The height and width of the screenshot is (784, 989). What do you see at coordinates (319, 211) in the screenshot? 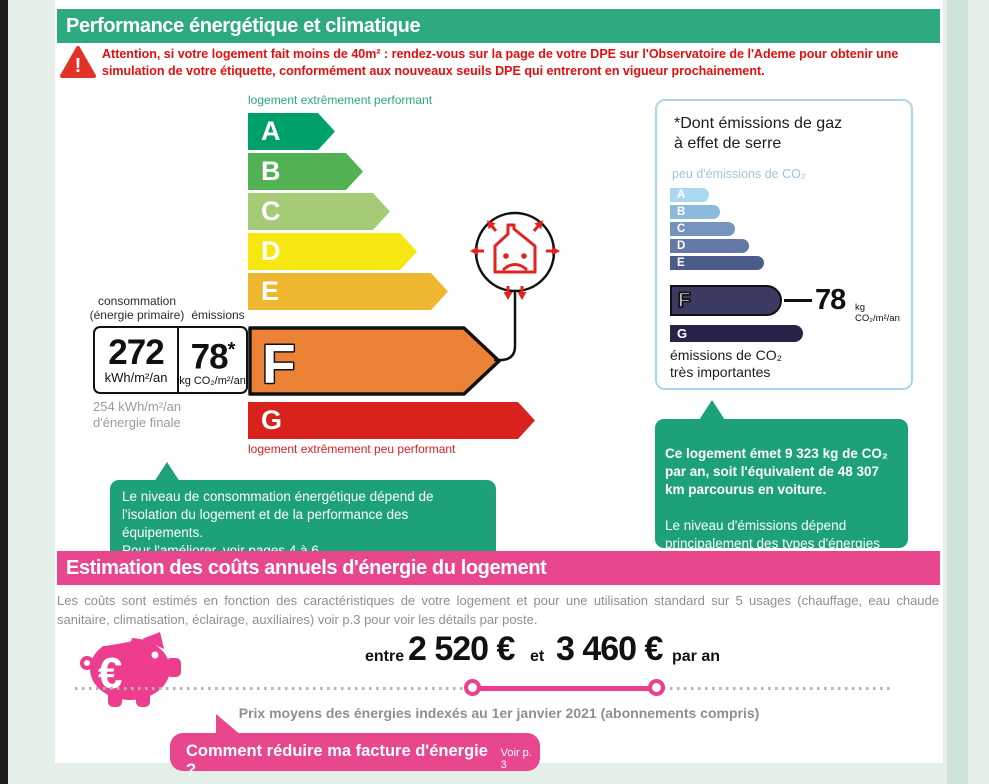
I see `energy-class-c: C` at bounding box center [319, 211].